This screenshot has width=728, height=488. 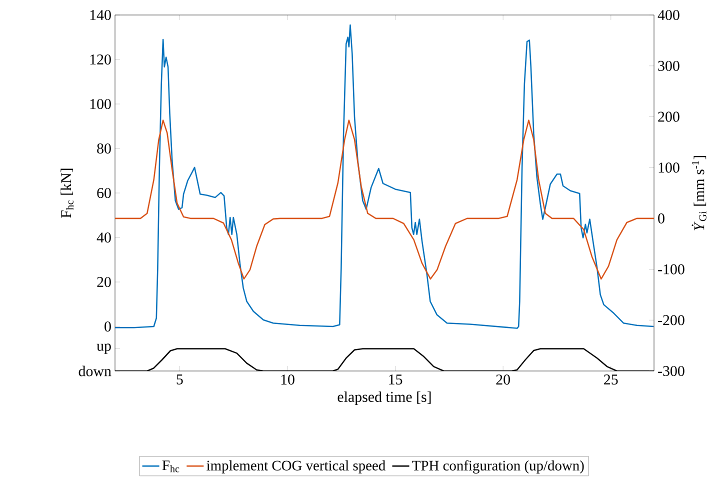 What do you see at coordinates (103, 237) in the screenshot?
I see `y-tick-label: 40` at bounding box center [103, 237].